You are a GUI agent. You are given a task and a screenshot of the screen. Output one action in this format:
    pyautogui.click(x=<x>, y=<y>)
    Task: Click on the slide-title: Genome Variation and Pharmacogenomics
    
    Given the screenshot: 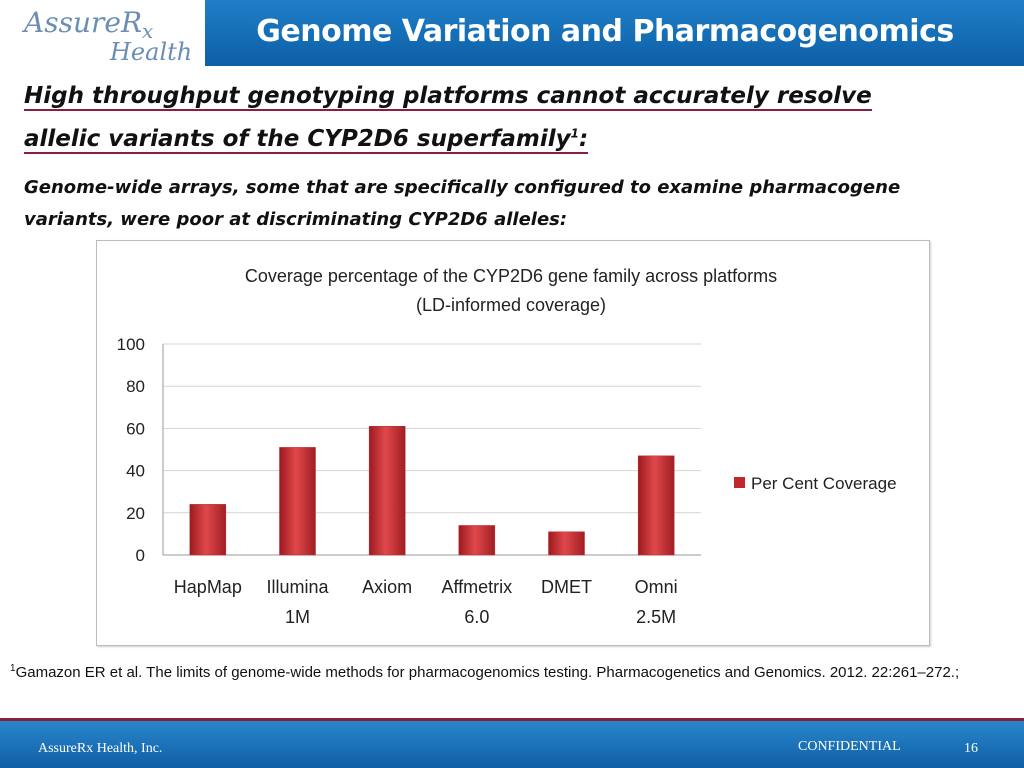 What is the action you would take?
    pyautogui.click(x=605, y=31)
    